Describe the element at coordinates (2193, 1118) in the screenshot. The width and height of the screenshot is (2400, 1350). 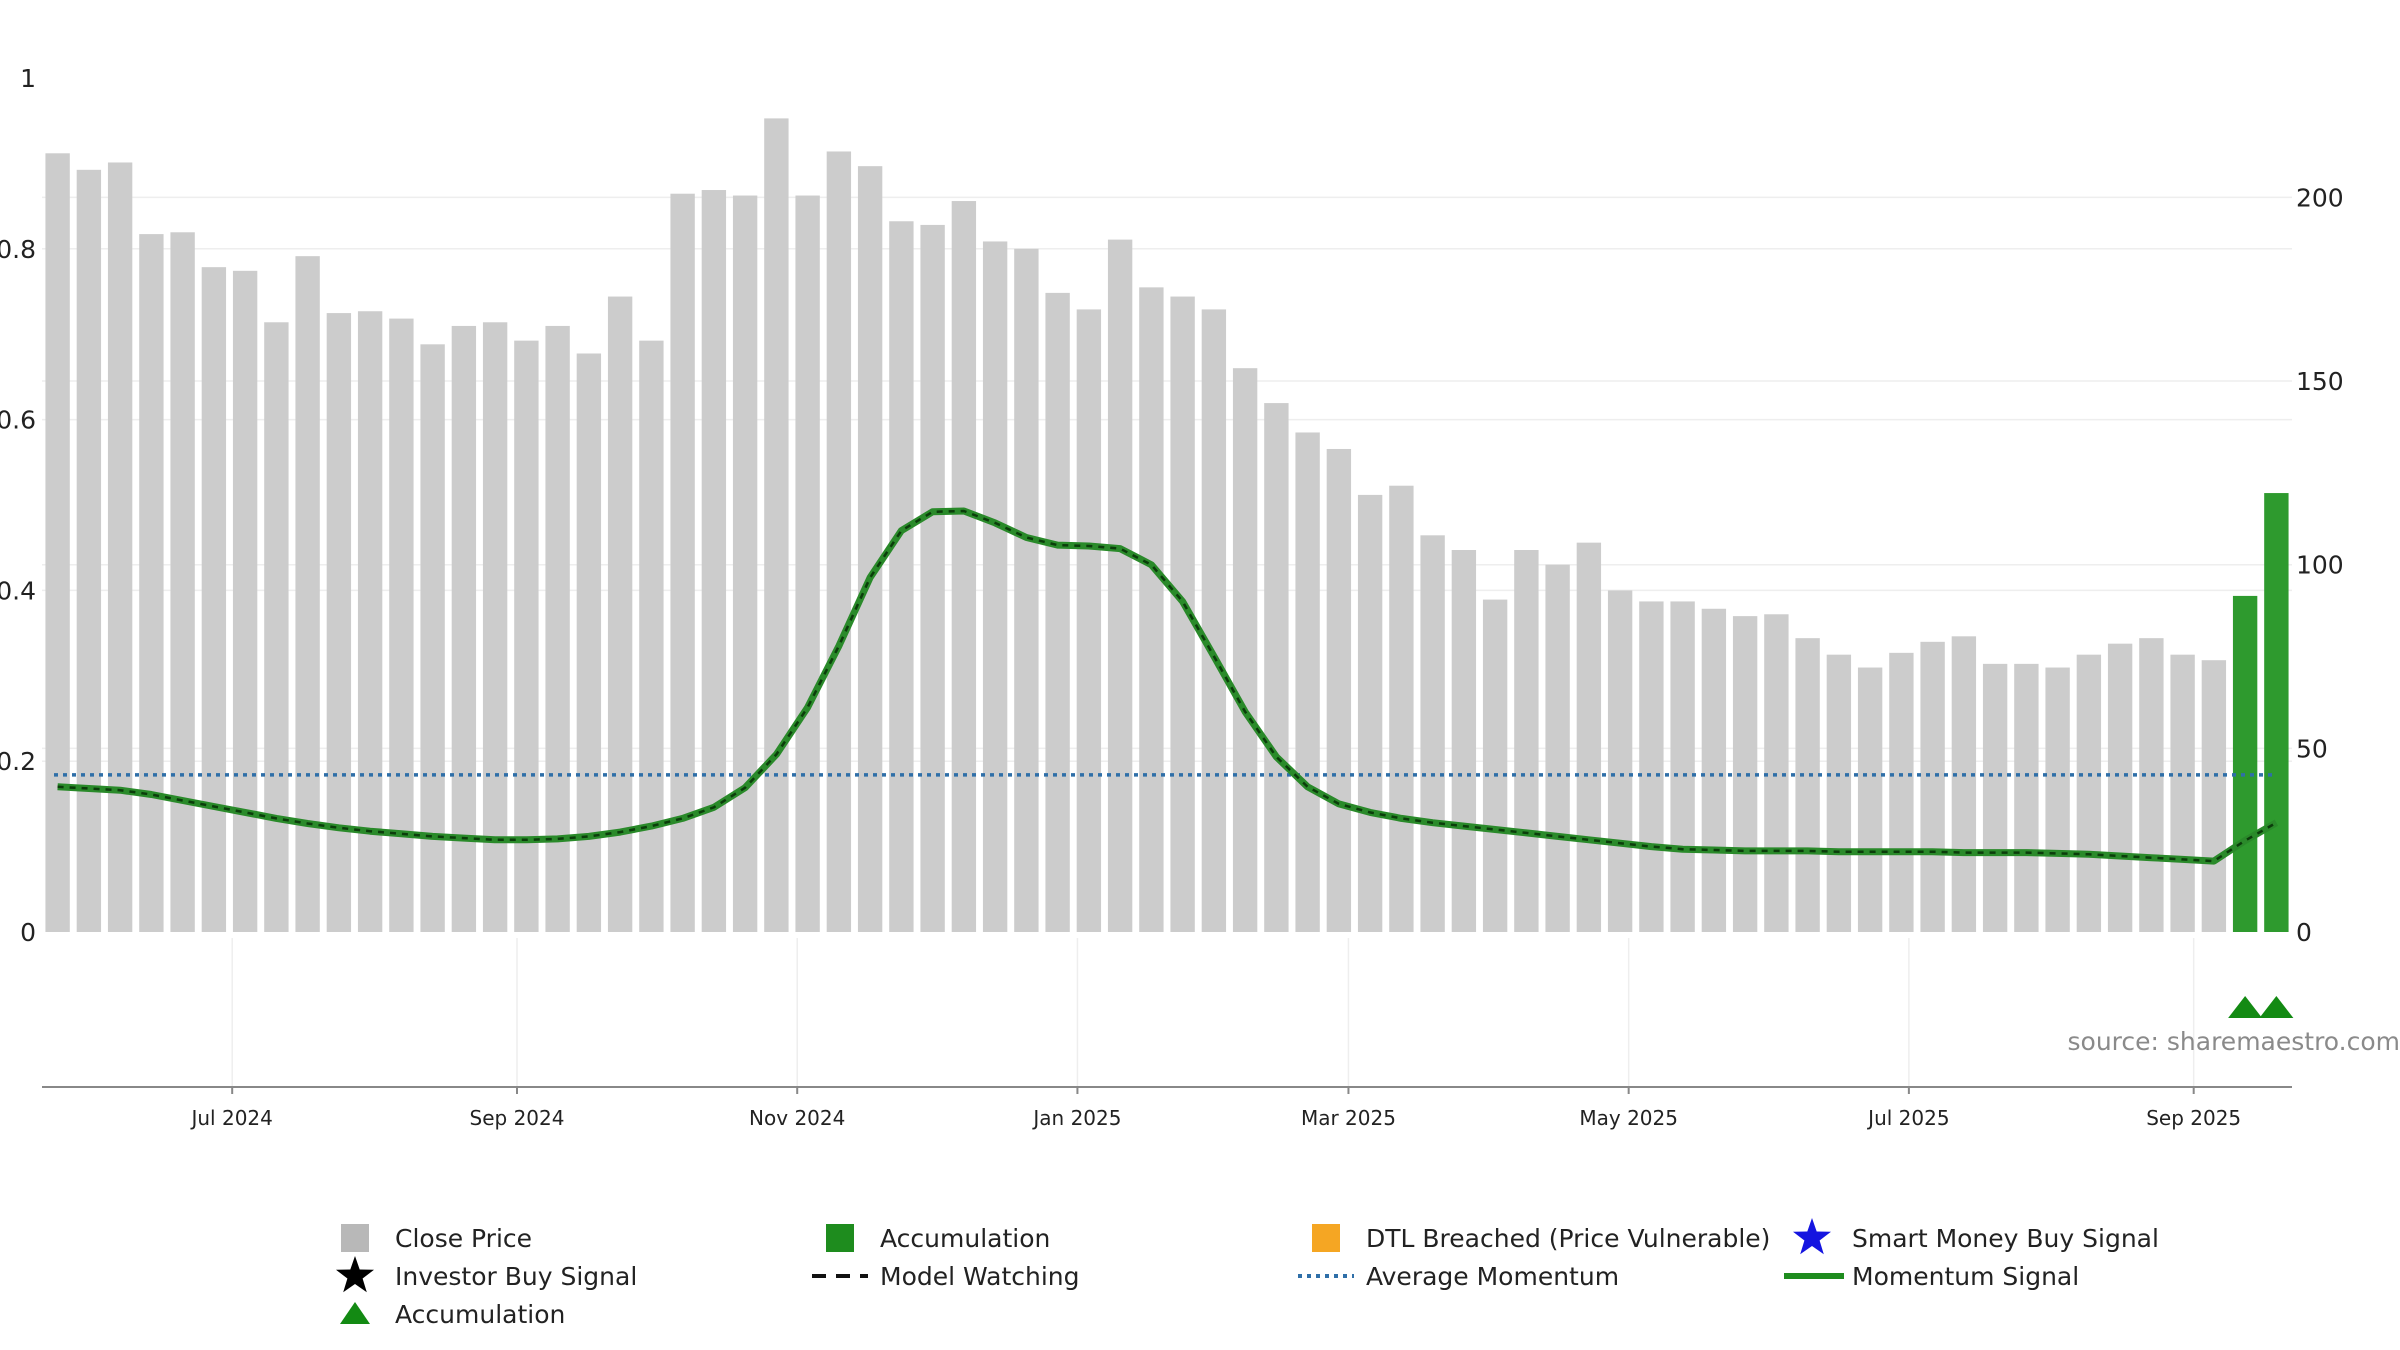
I see `x-tick-label: Sep 2025` at that location.